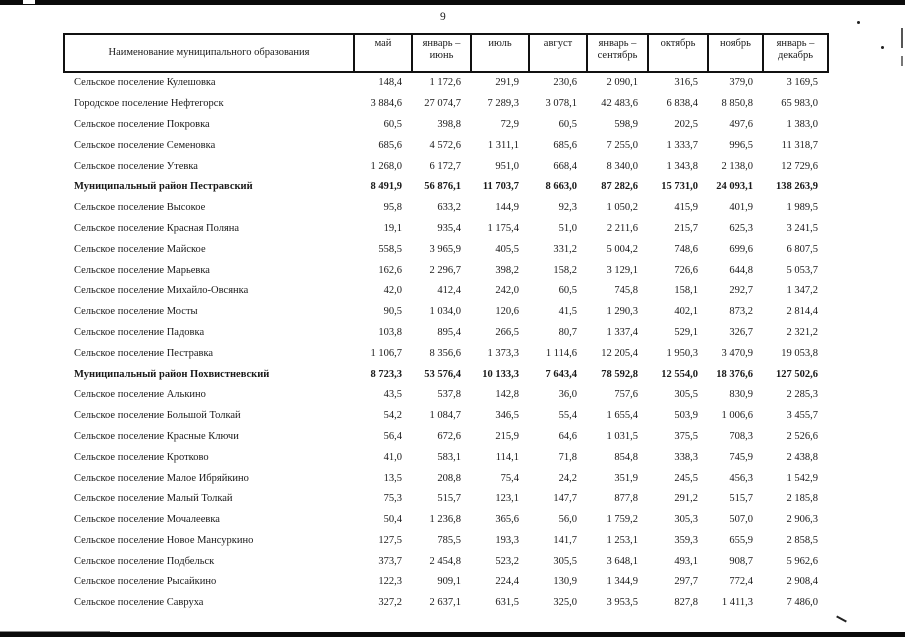  I want to click on municipality-name: Муниципальный район Пестравский, so click(163, 187).